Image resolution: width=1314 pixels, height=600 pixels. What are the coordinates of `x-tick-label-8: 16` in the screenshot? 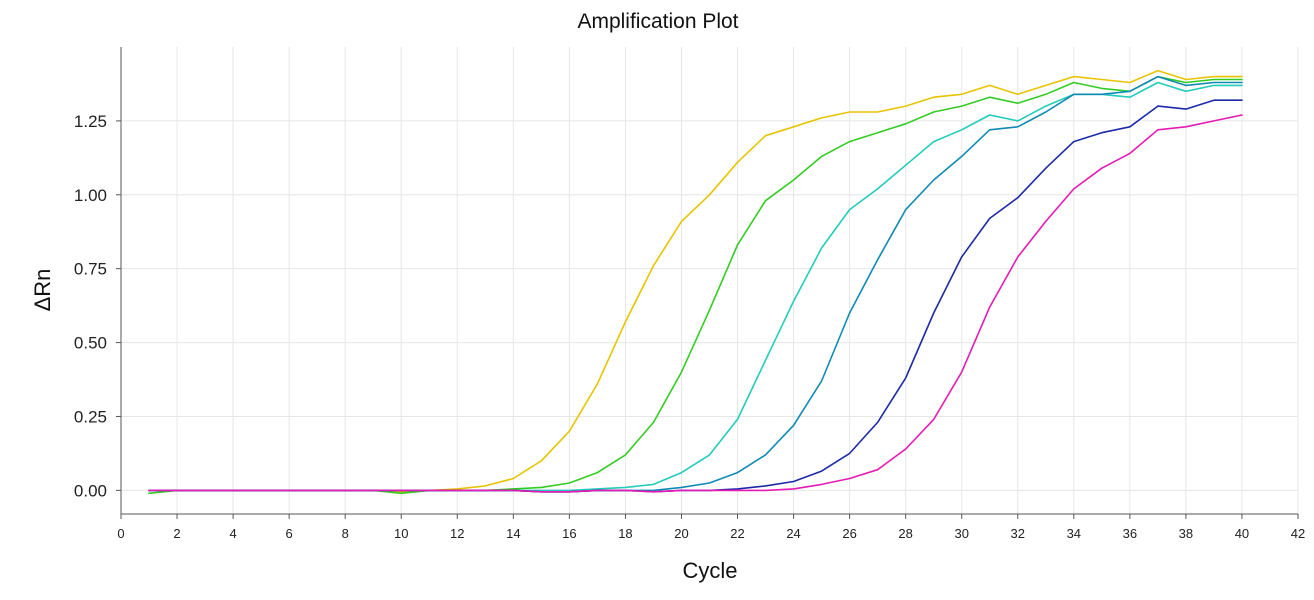 It's located at (569, 533).